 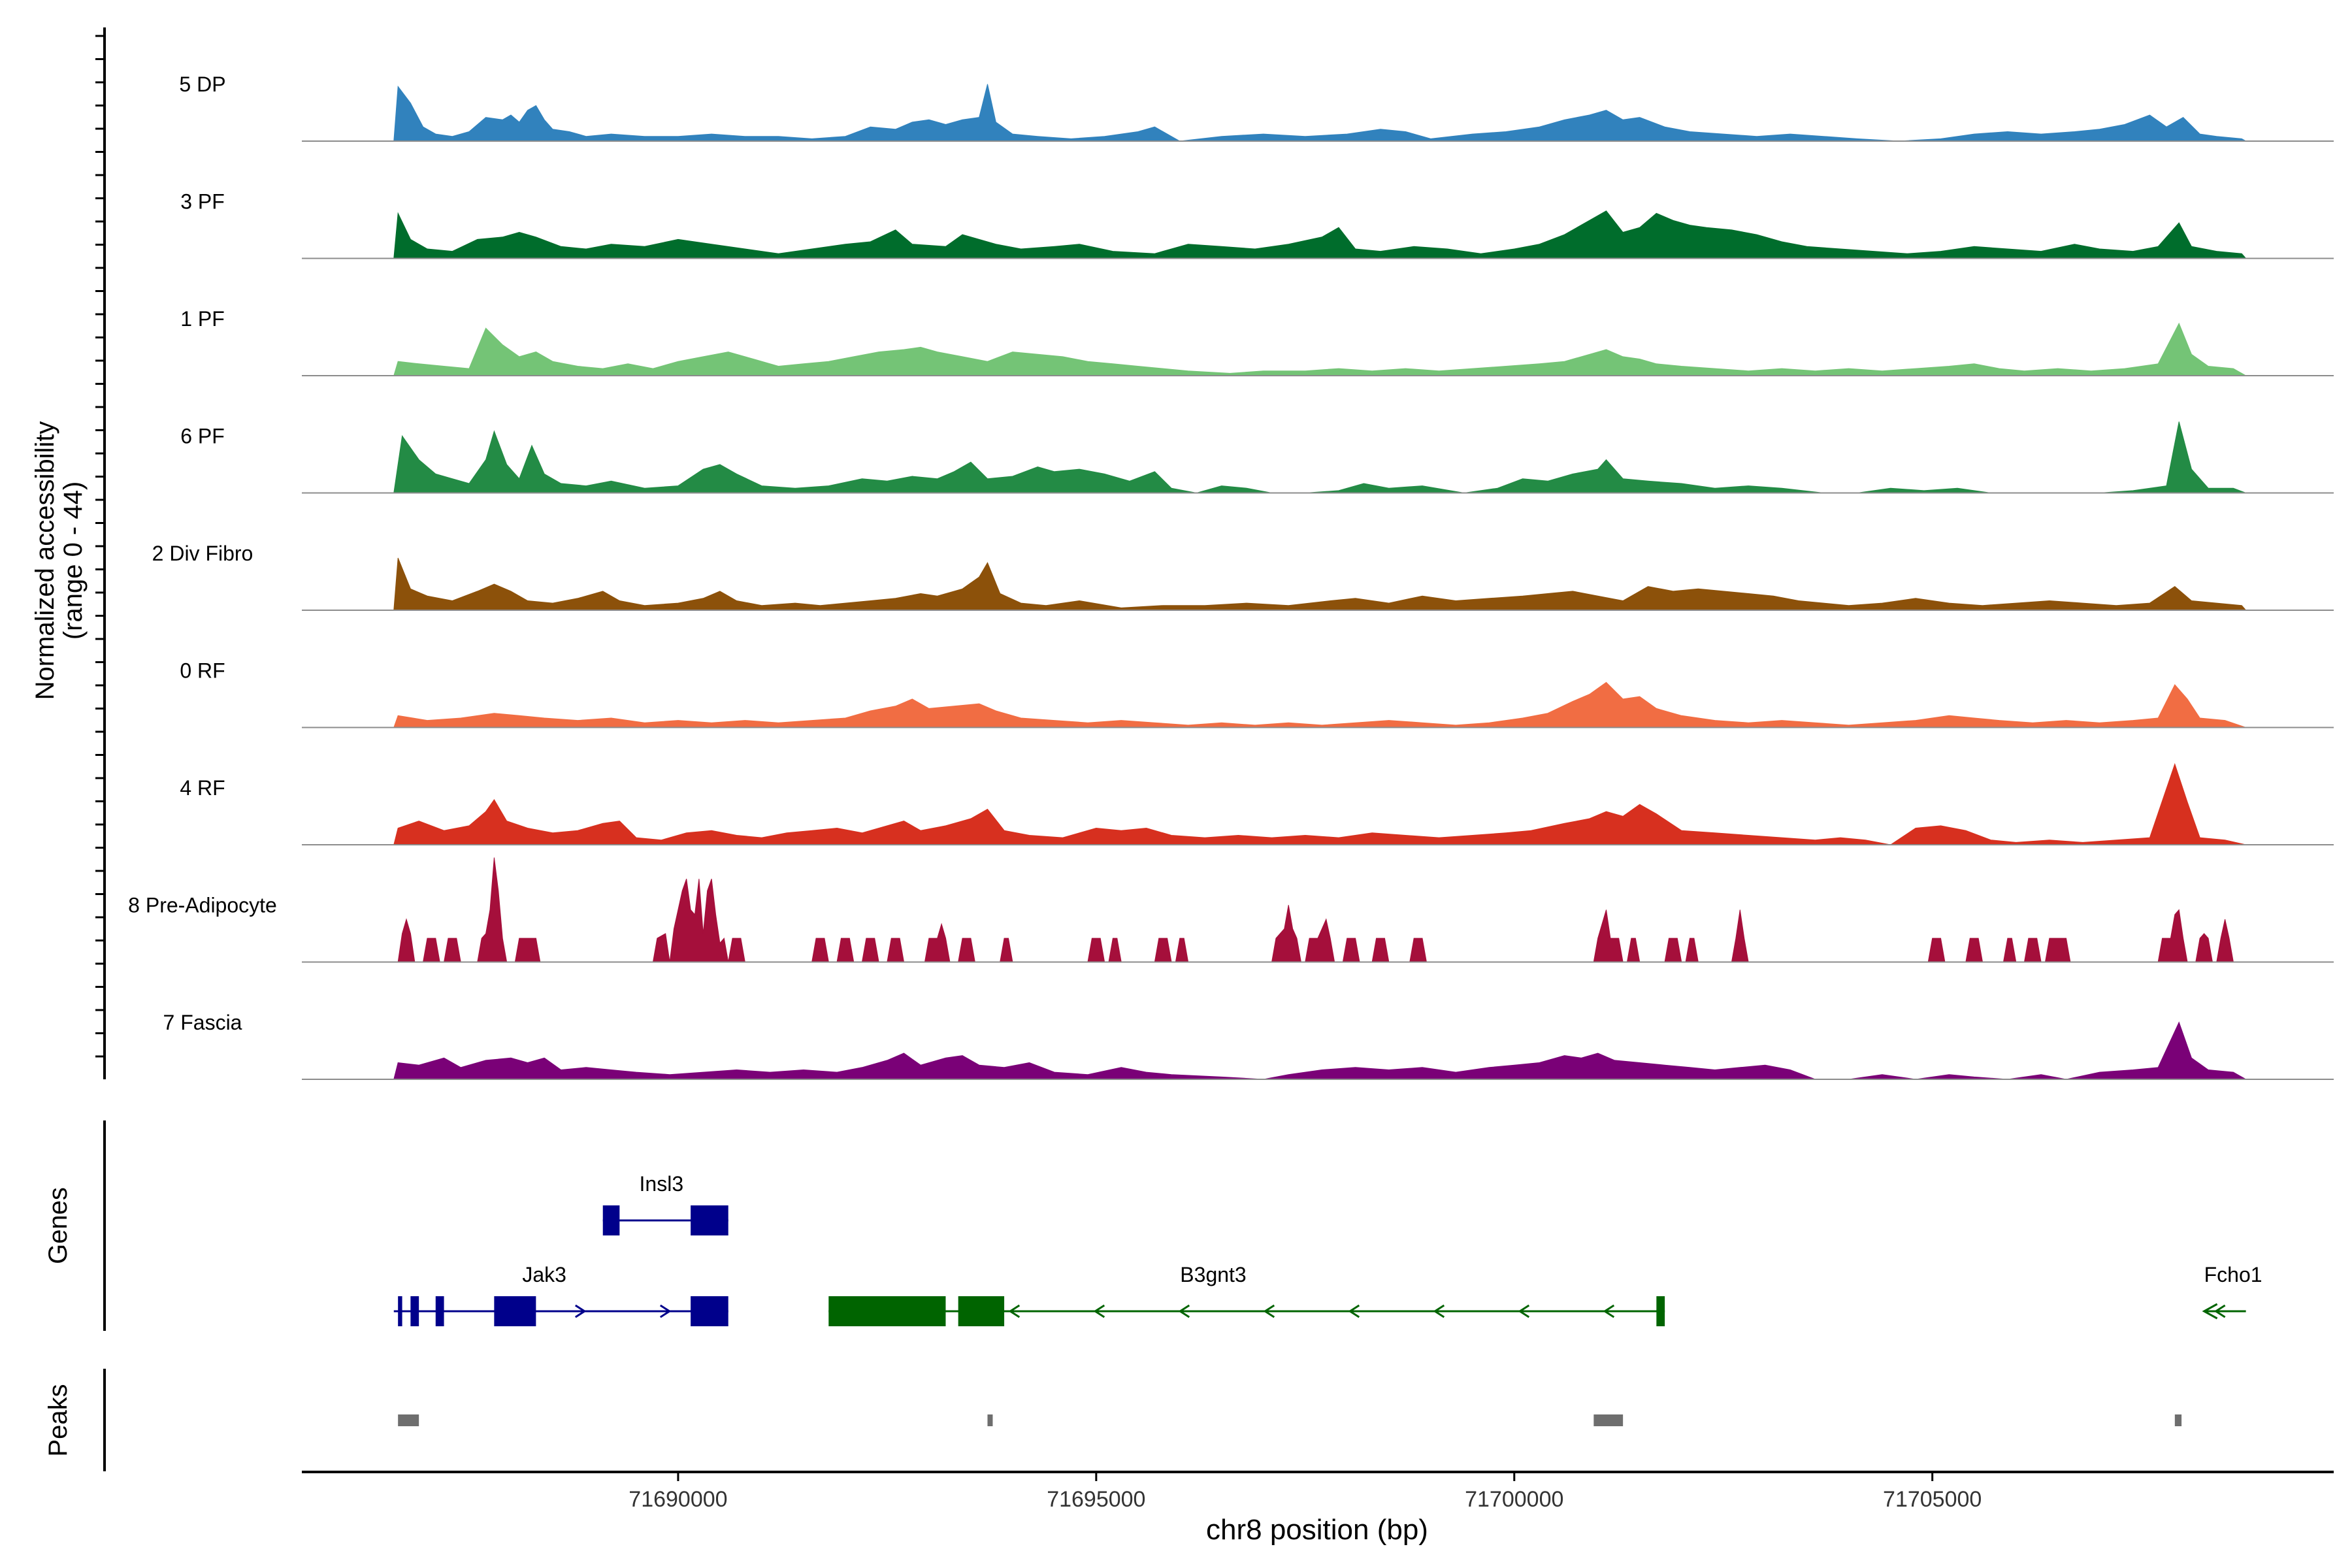 What do you see at coordinates (1932, 1499) in the screenshot?
I see `x-tick-label: 71705000` at bounding box center [1932, 1499].